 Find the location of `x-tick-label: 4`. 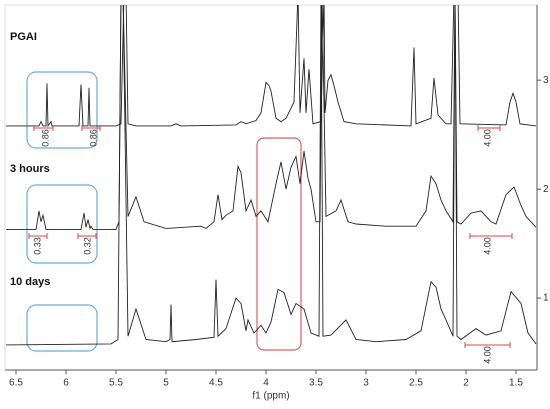

x-tick-label: 4 is located at coordinates (266, 383).